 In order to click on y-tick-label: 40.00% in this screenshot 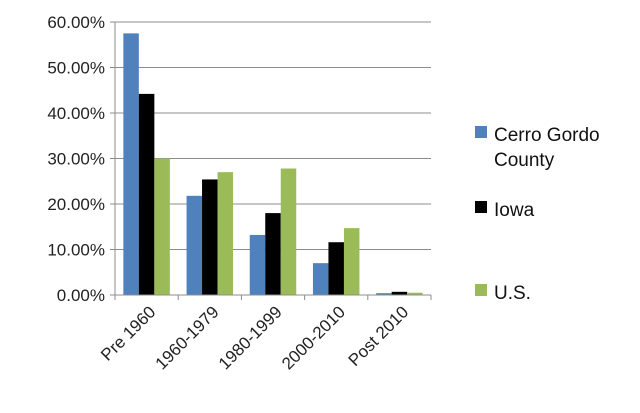, I will do `click(76, 113)`.